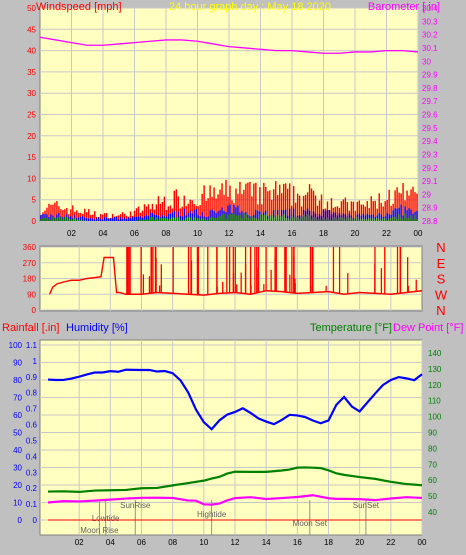  Describe the element at coordinates (441, 279) in the screenshot. I see `compass-label: S` at that location.